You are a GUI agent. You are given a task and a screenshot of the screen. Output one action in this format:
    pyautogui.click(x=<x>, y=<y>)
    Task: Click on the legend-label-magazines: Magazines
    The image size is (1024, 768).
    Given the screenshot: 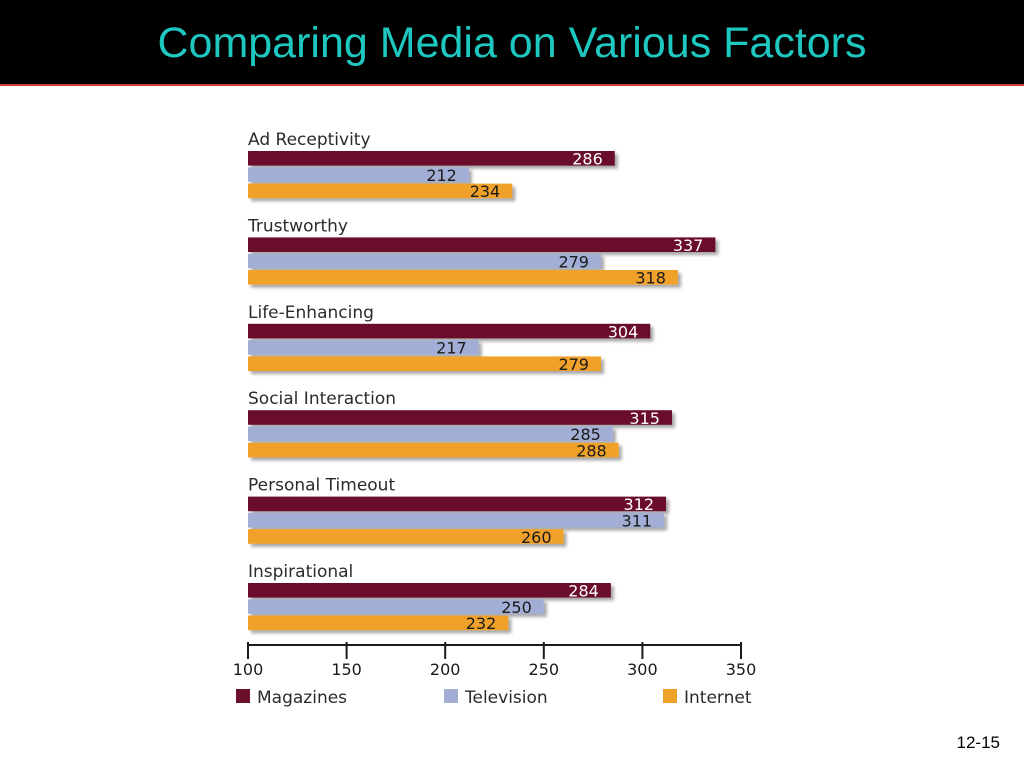 What is the action you would take?
    pyautogui.click(x=302, y=698)
    